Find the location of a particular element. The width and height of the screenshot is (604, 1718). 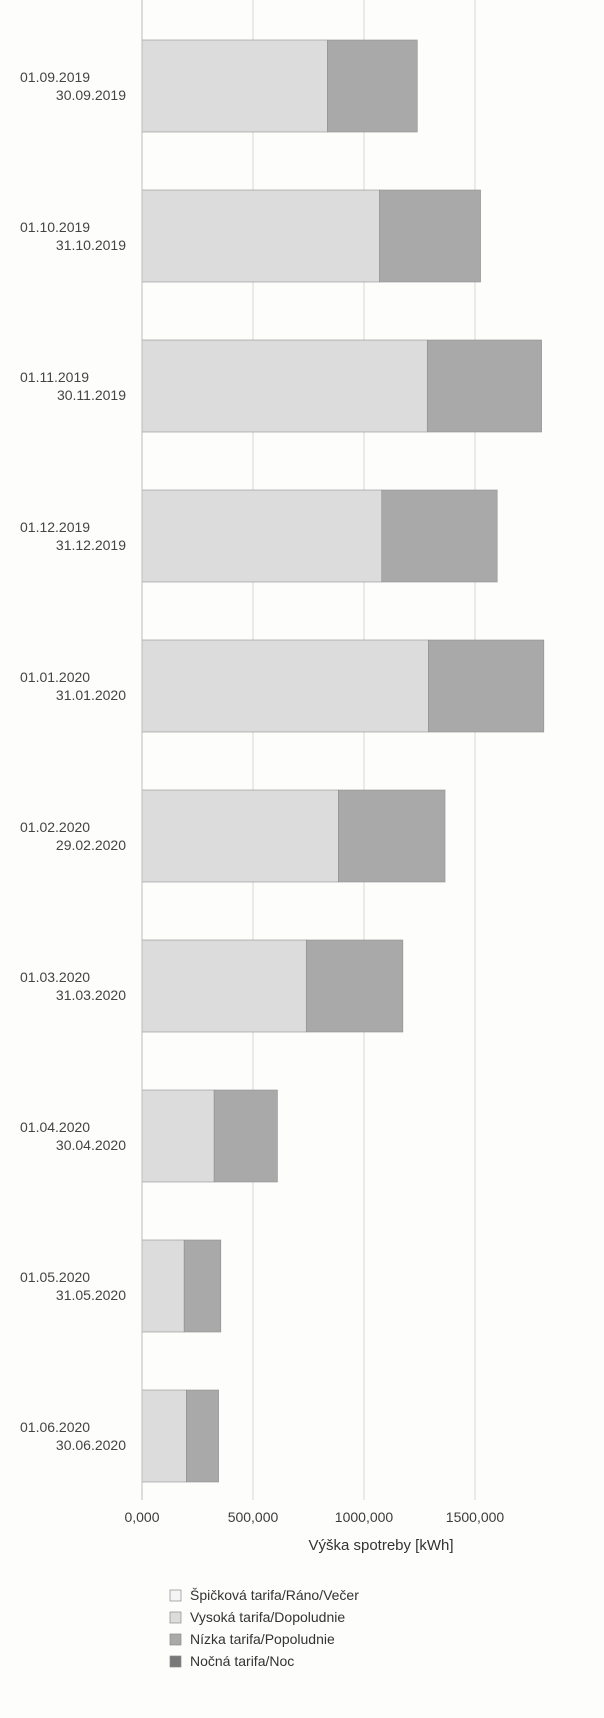

category-label-end-9: 30.06.2020 is located at coordinates (91, 1445).